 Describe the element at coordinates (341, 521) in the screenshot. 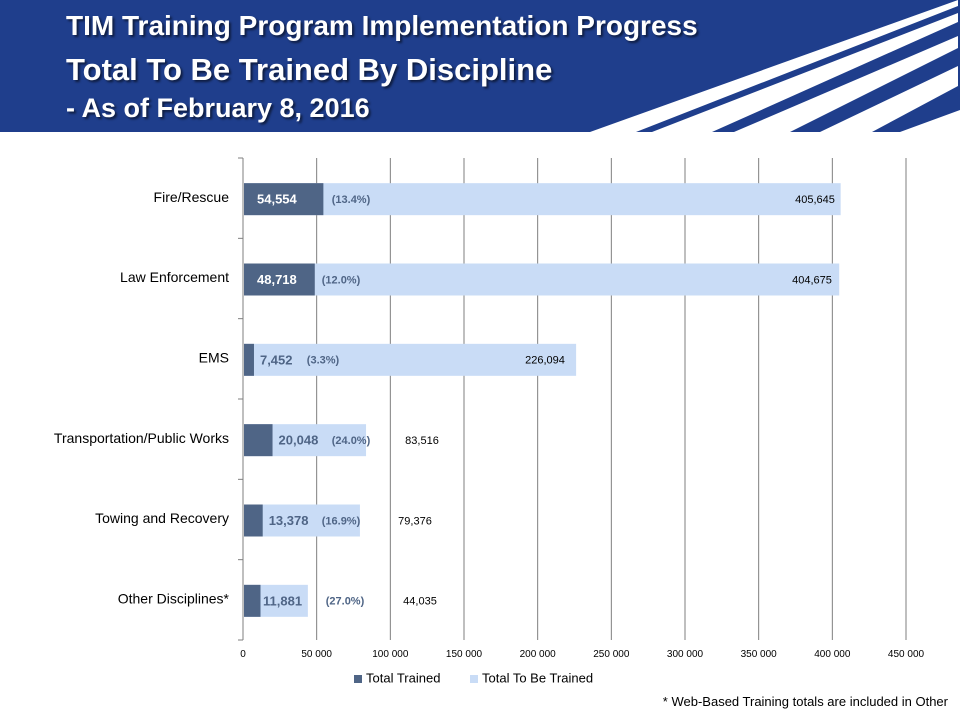

I see `data-label-percent: (16.9%)` at that location.